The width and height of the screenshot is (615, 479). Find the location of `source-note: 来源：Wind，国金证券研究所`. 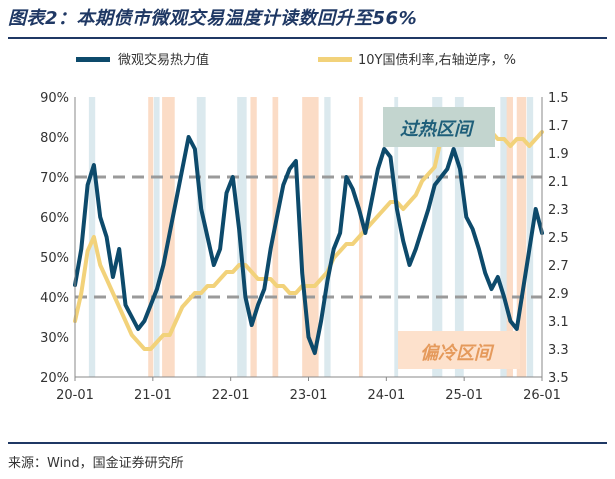

source-note: 来源：Wind，国金证券研究所 is located at coordinates (96, 463).